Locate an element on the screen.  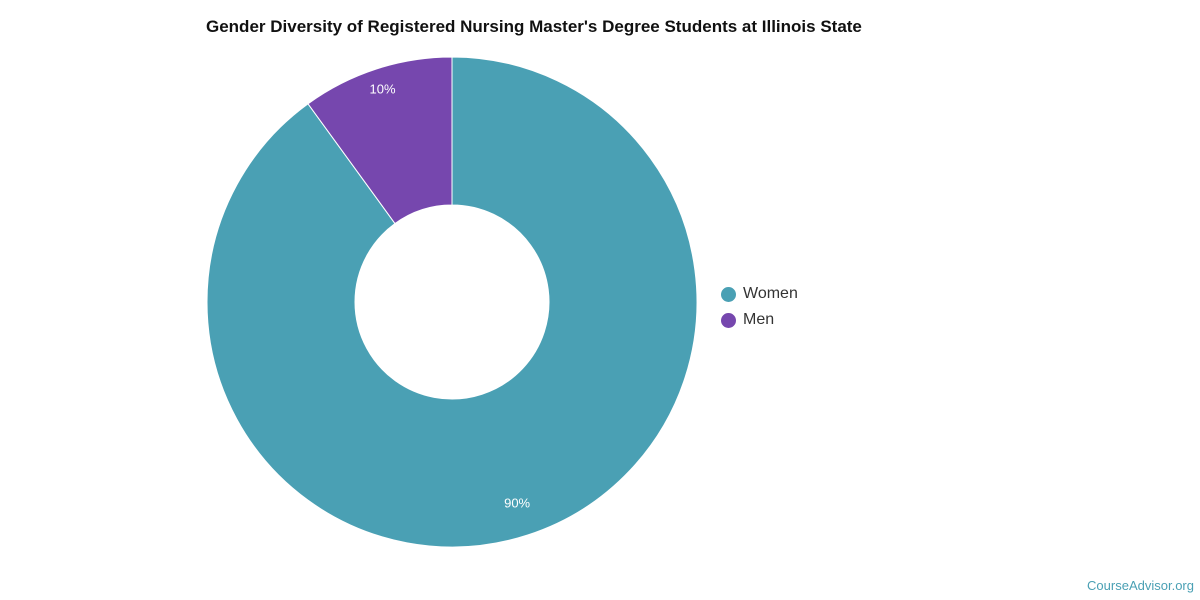
legend: Women Men is located at coordinates (759, 307).